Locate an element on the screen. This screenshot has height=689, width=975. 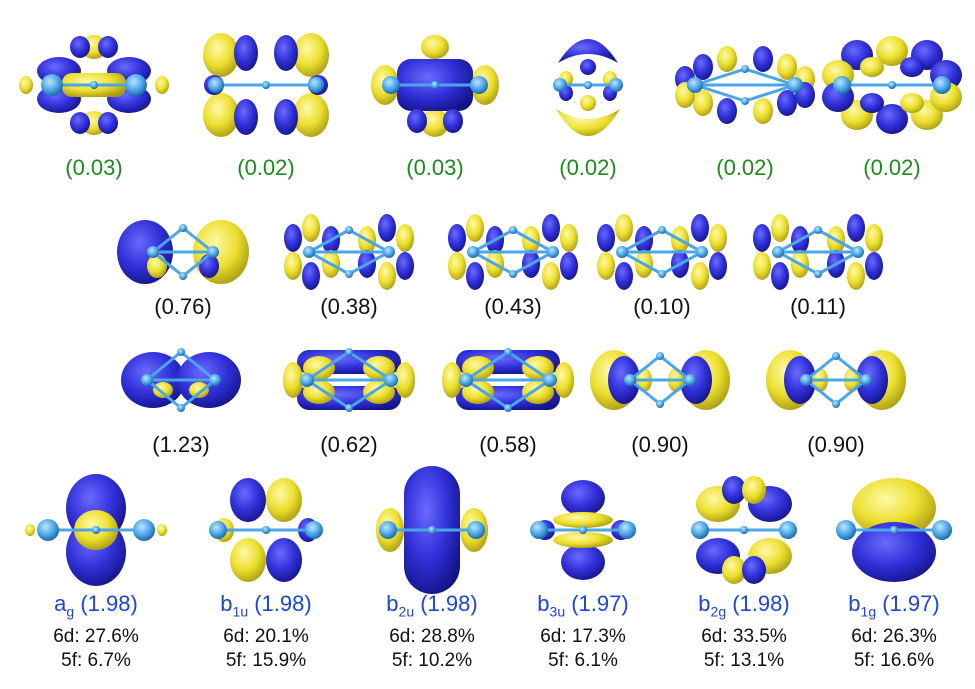
f-contribution: 5f: 6.7% is located at coordinates (96, 660).